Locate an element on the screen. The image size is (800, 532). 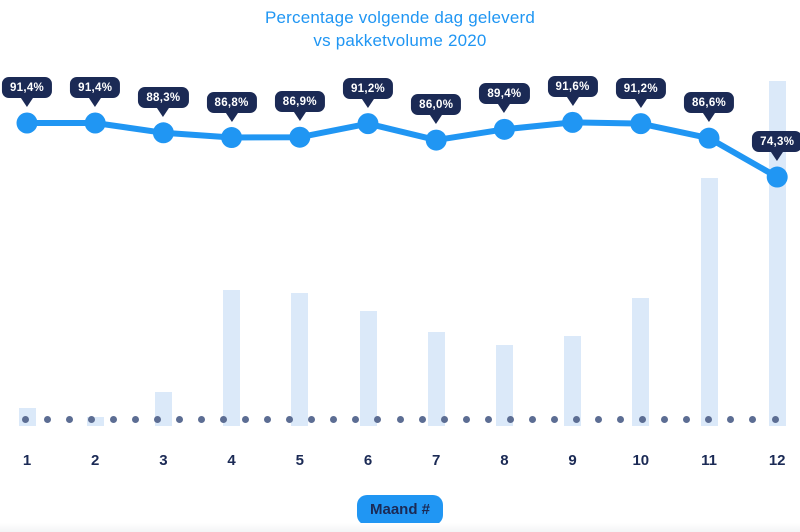
value-tooltip: 91,6% is located at coordinates (572, 87).